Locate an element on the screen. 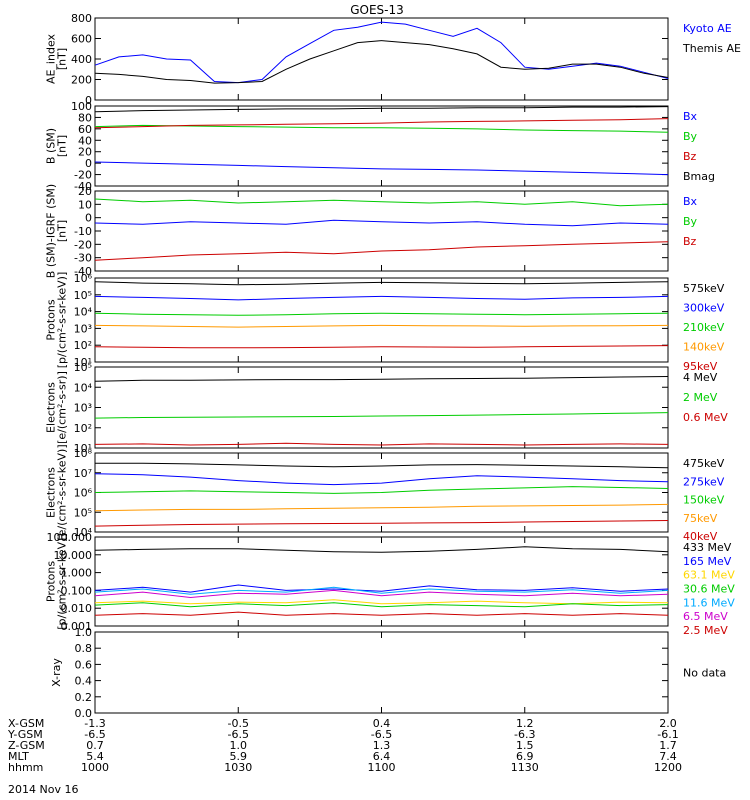 The image size is (750, 800). ephemeris-value: 1.0 is located at coordinates (239, 745).